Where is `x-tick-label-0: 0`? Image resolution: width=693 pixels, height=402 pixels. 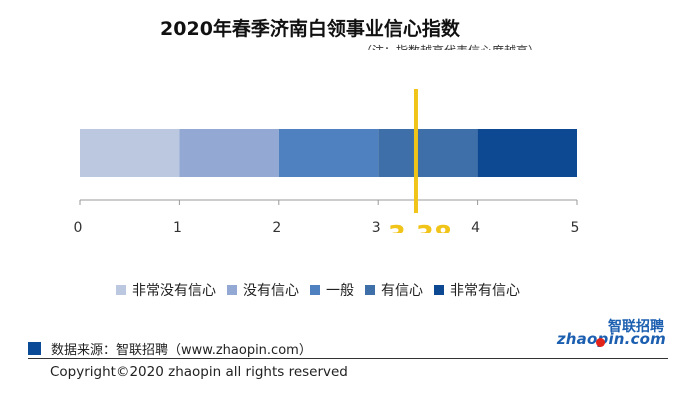 x-tick-label-0: 0 is located at coordinates (78, 228).